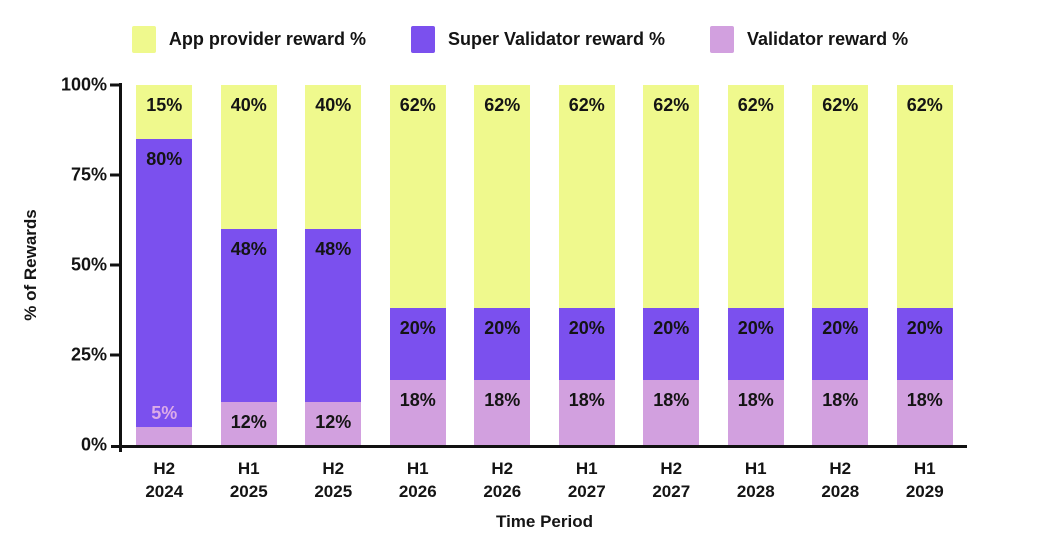 This screenshot has width=1040, height=551. I want to click on legend-swatch-super-validator, so click(422, 39).